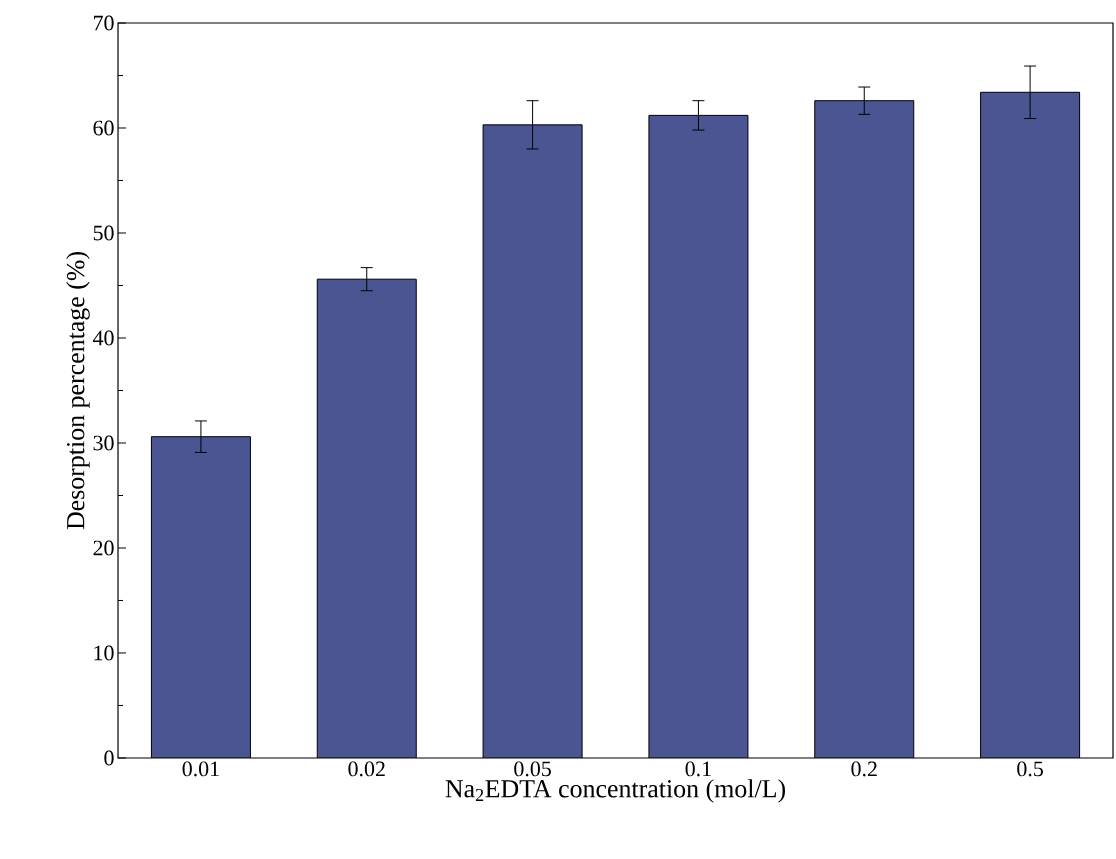 The width and height of the screenshot is (1116, 859). What do you see at coordinates (103, 128) in the screenshot?
I see `y-tick-label: 60` at bounding box center [103, 128].